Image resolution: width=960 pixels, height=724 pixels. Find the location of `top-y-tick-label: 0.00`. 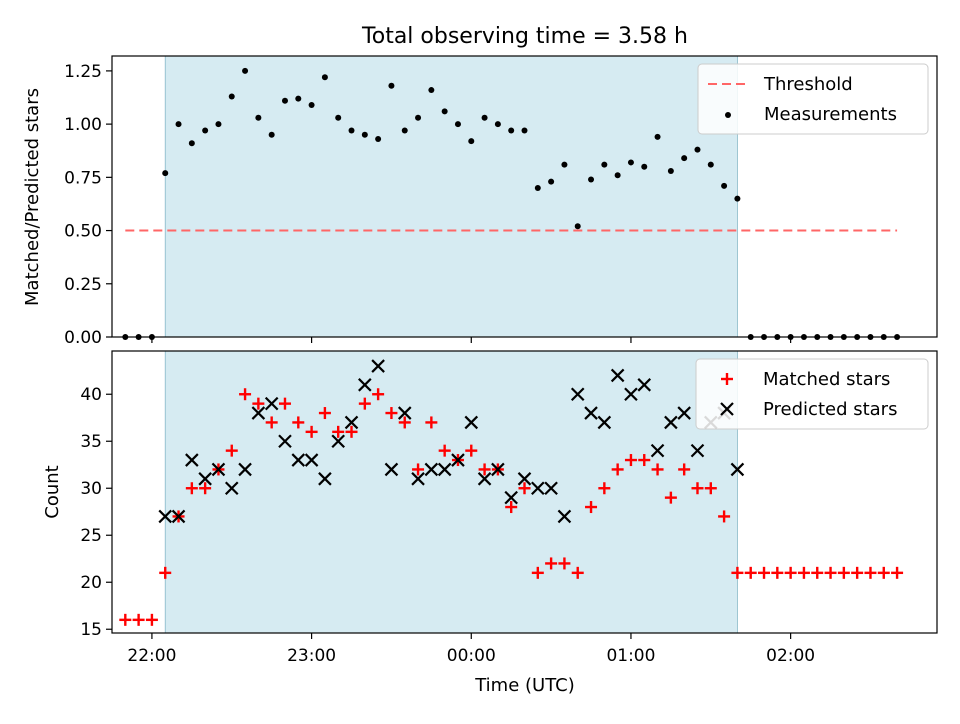

top-y-tick-label: 0.00 is located at coordinates (83, 338).